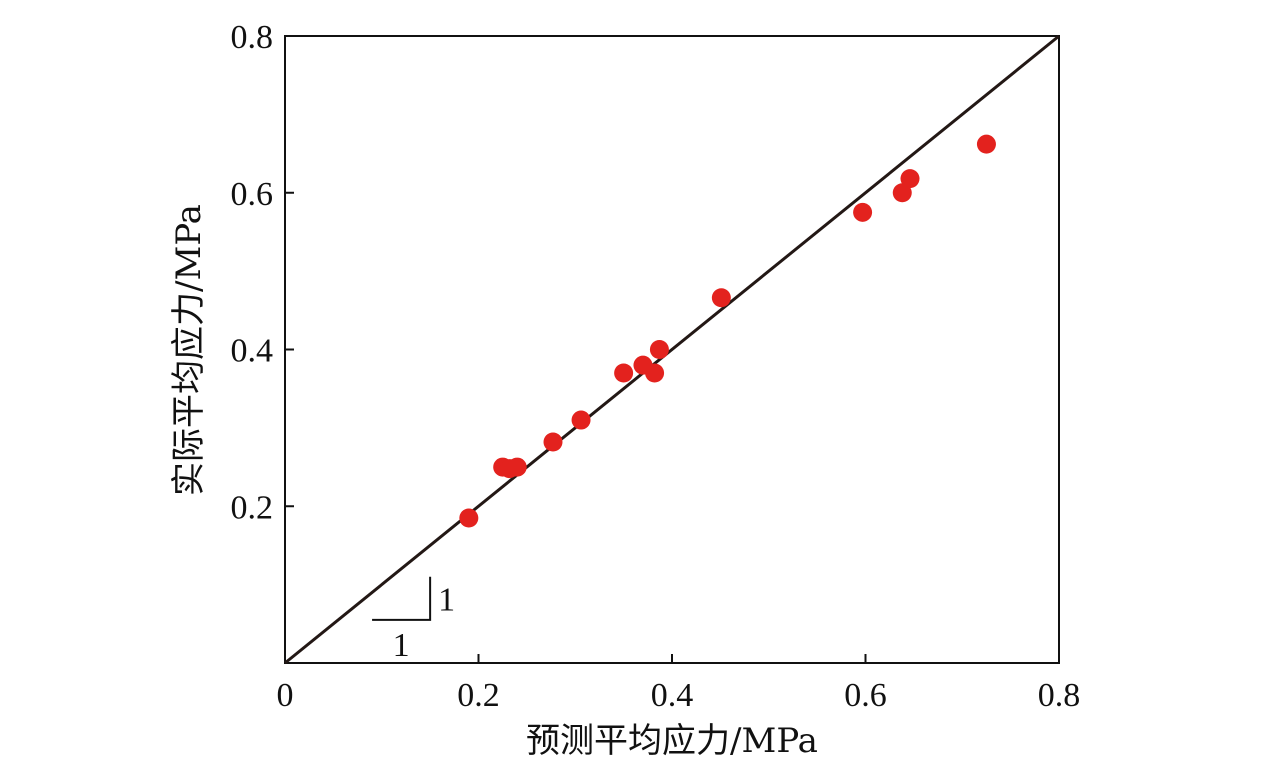 The height and width of the screenshot is (769, 1276). I want to click on y-axis-title: 实际平均应力/MPa, so click(189, 350).